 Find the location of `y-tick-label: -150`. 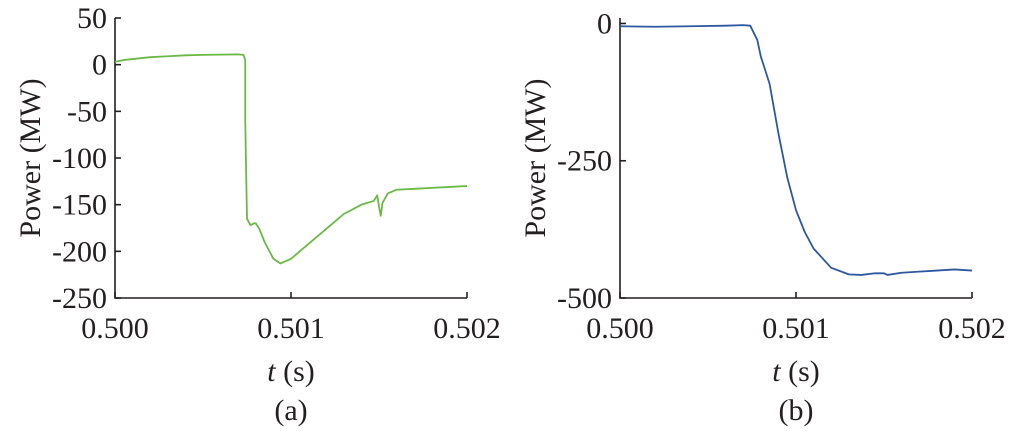

y-tick-label: -150 is located at coordinates (79, 205).